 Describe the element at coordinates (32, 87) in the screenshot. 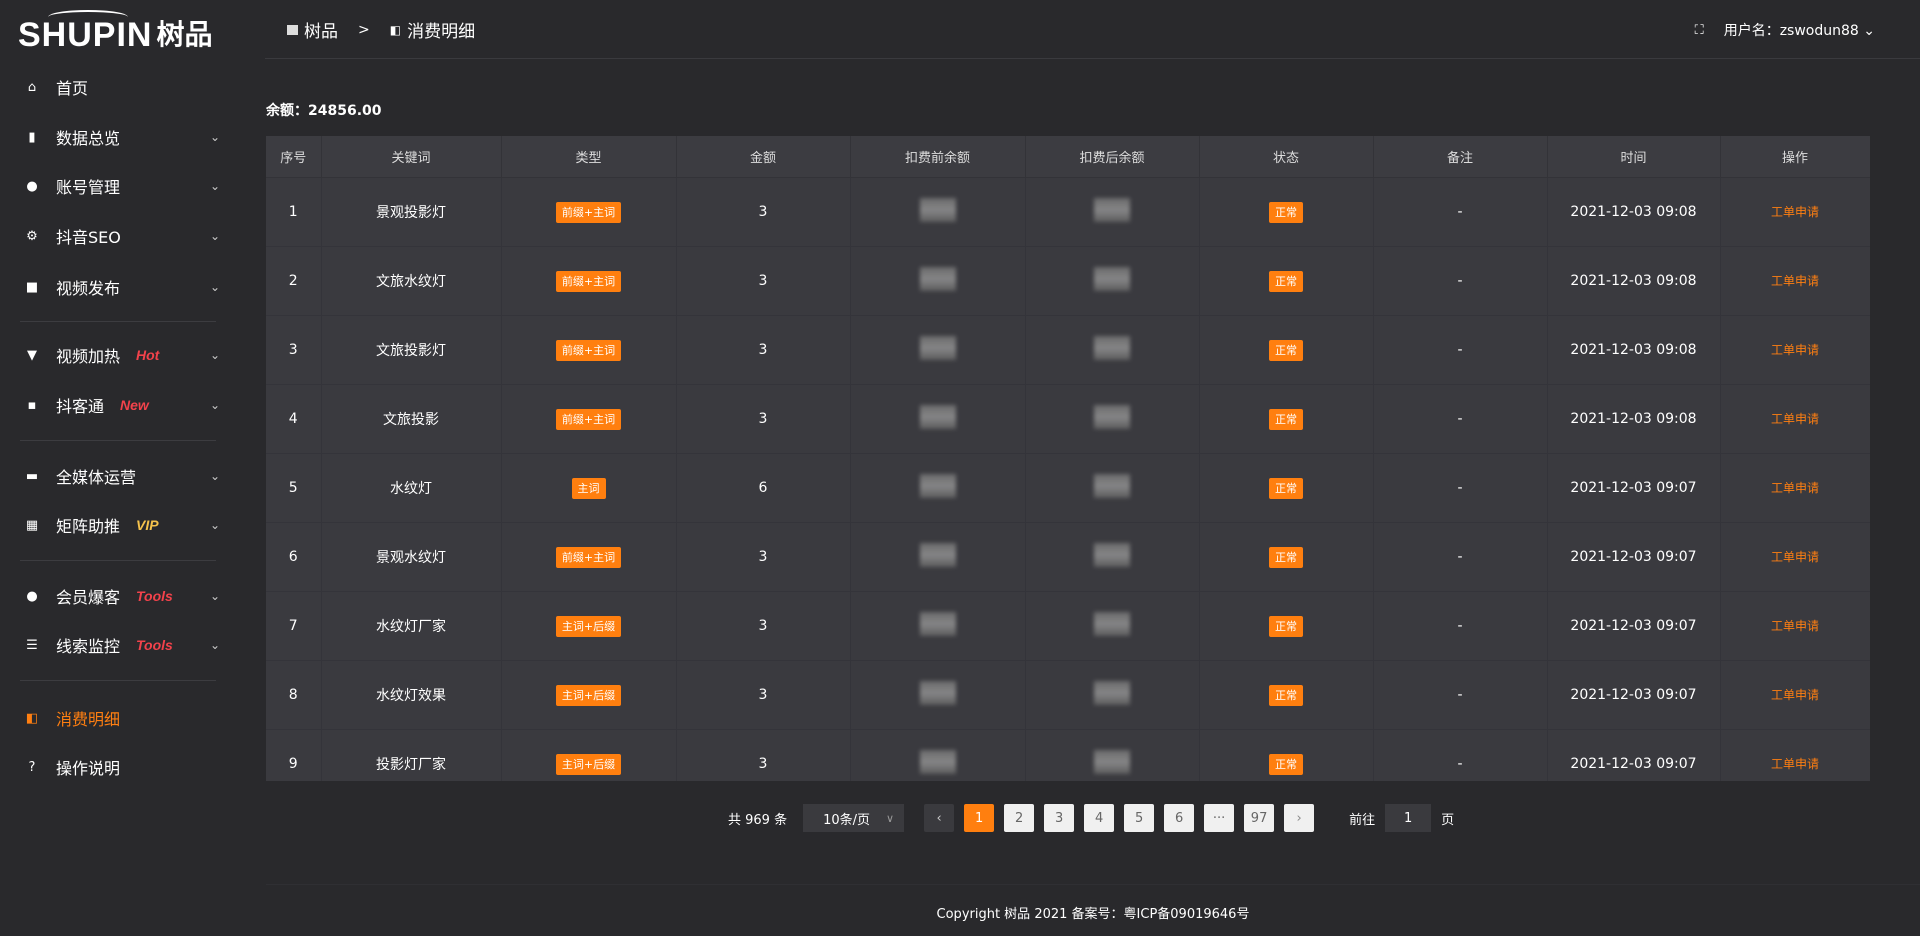

I see `home-icon: ⌂` at that location.